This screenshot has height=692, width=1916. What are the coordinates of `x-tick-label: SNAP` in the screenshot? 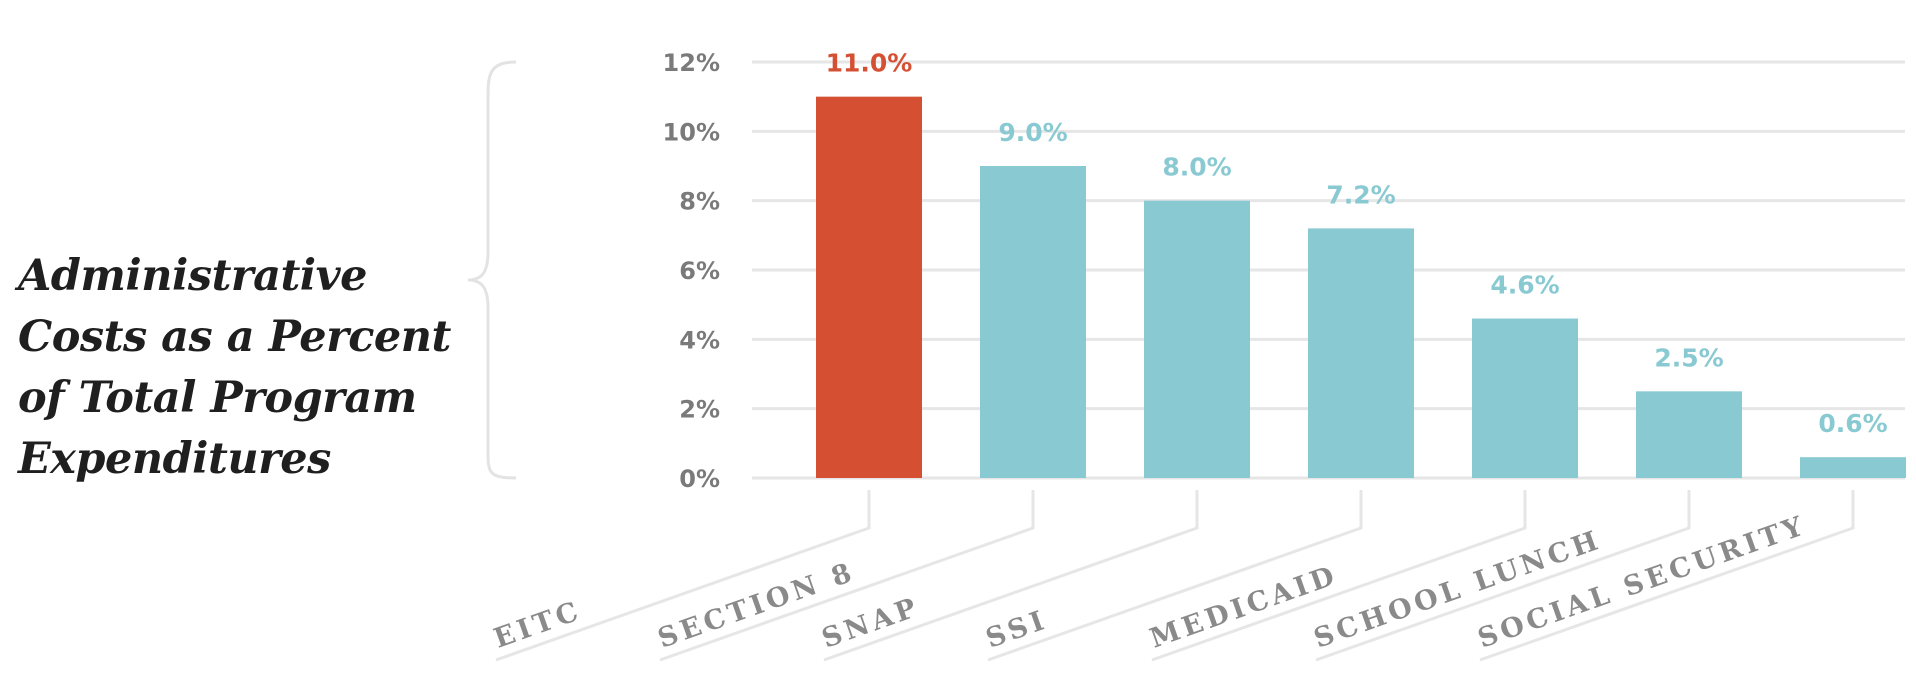 It's located at (871, 623).